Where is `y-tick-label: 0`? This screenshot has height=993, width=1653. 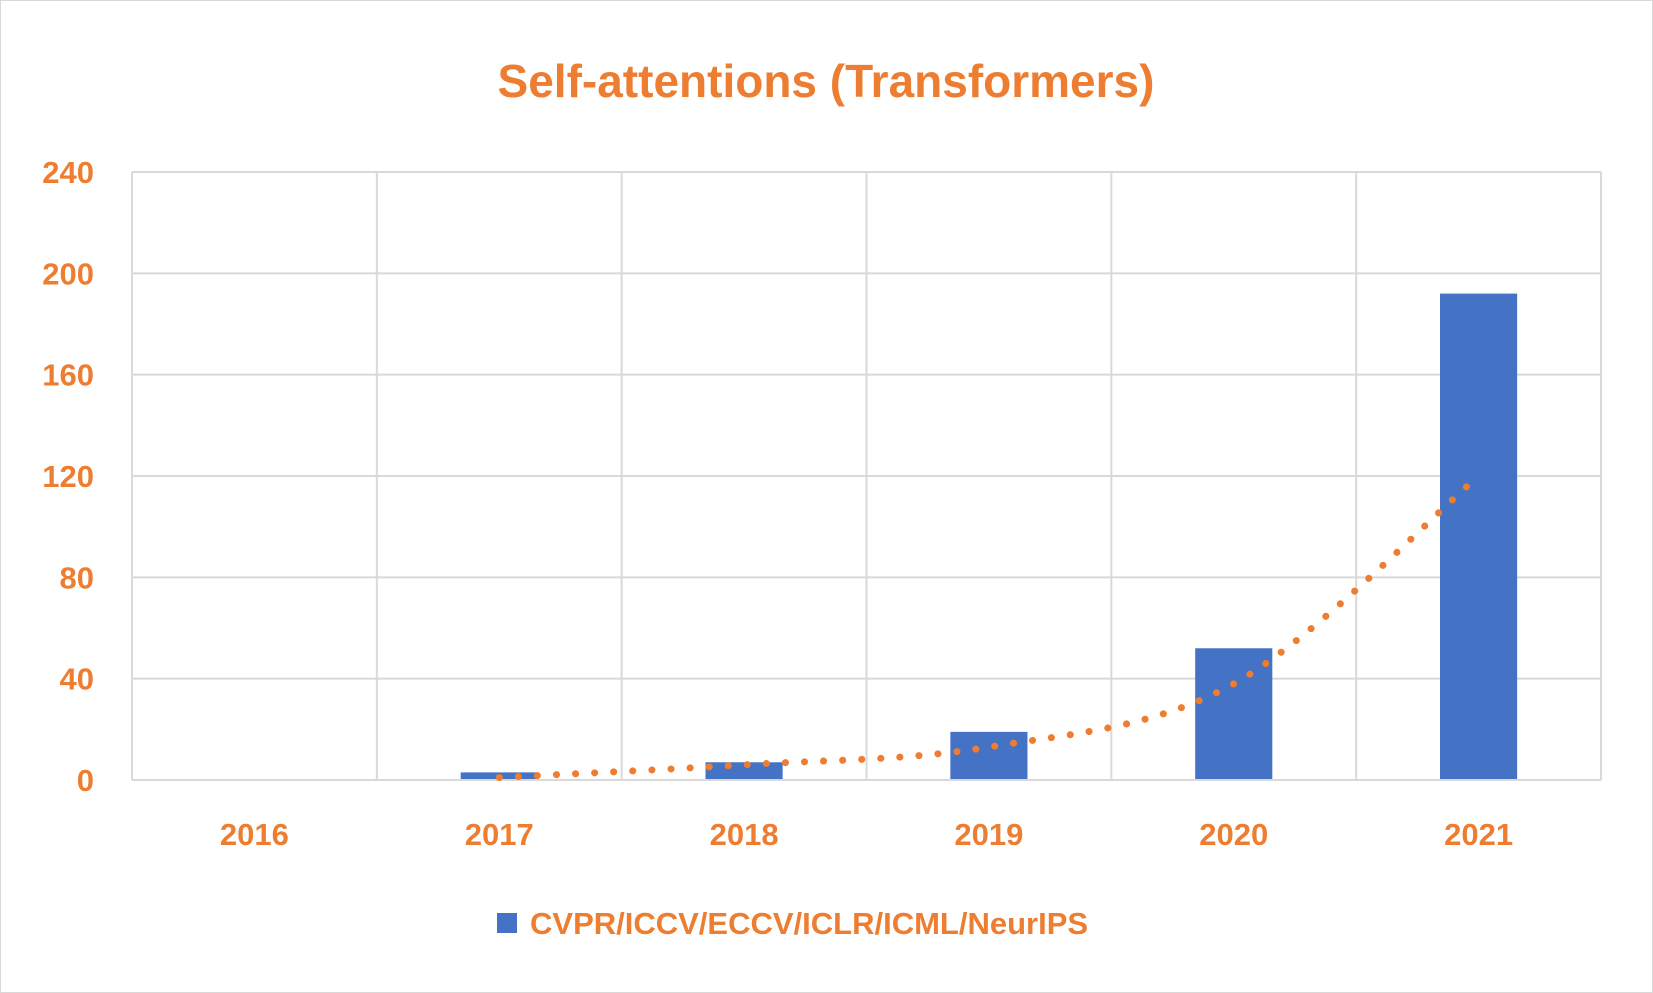
y-tick-label: 0 is located at coordinates (85, 780).